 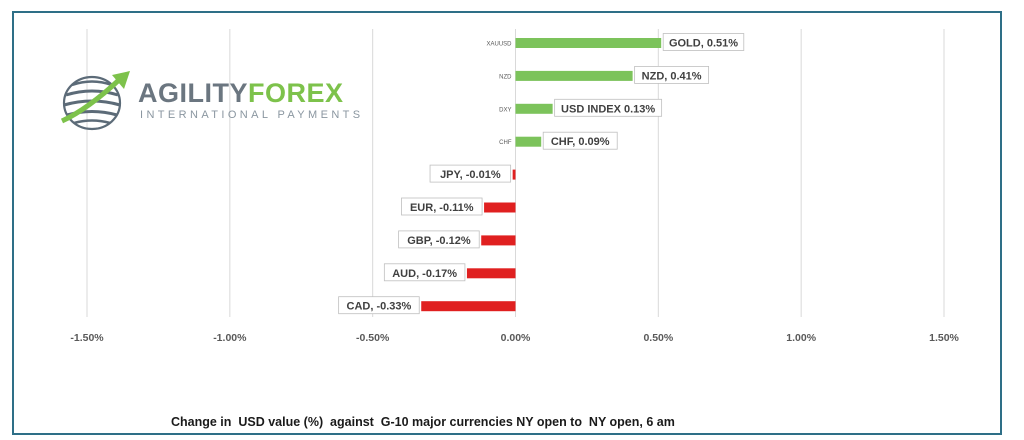 I want to click on category-label: NZD, so click(x=505, y=77).